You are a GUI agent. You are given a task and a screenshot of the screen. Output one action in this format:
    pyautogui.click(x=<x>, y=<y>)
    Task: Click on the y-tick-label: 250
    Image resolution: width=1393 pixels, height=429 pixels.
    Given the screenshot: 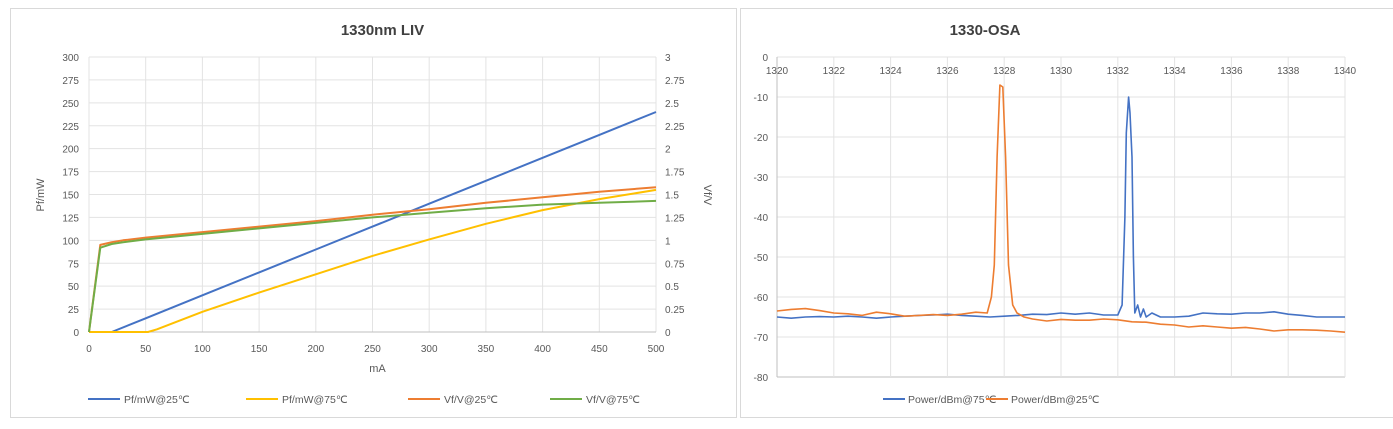 What is the action you would take?
    pyautogui.click(x=70, y=104)
    